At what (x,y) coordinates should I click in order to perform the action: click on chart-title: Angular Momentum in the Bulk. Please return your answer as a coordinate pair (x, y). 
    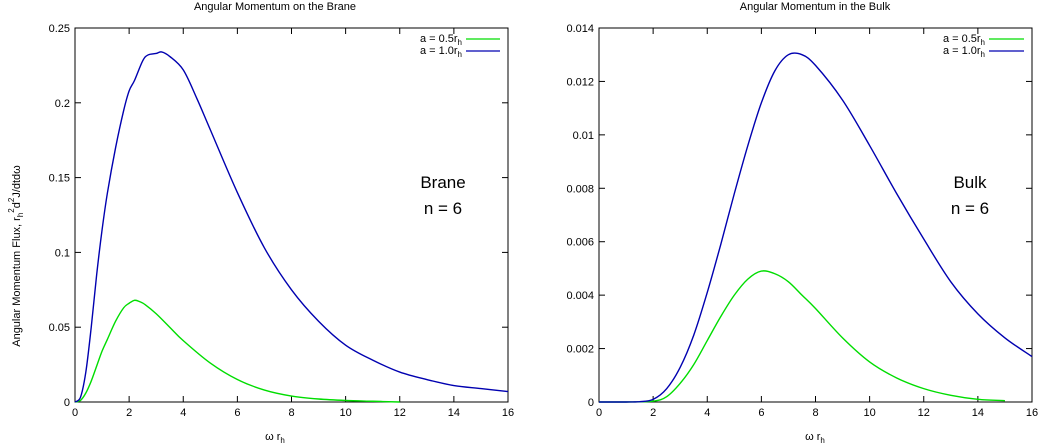
    Looking at the image, I should click on (815, 7).